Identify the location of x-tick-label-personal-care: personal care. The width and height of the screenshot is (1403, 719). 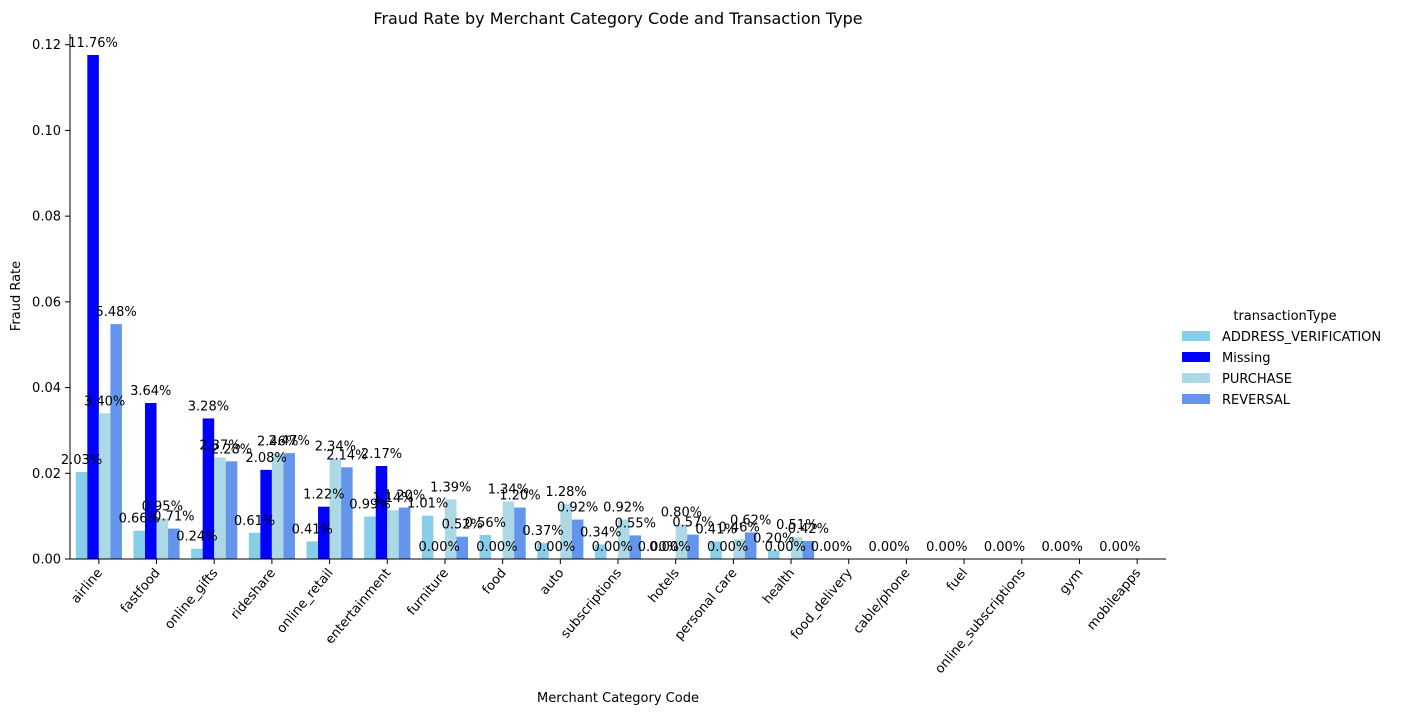
(706, 604).